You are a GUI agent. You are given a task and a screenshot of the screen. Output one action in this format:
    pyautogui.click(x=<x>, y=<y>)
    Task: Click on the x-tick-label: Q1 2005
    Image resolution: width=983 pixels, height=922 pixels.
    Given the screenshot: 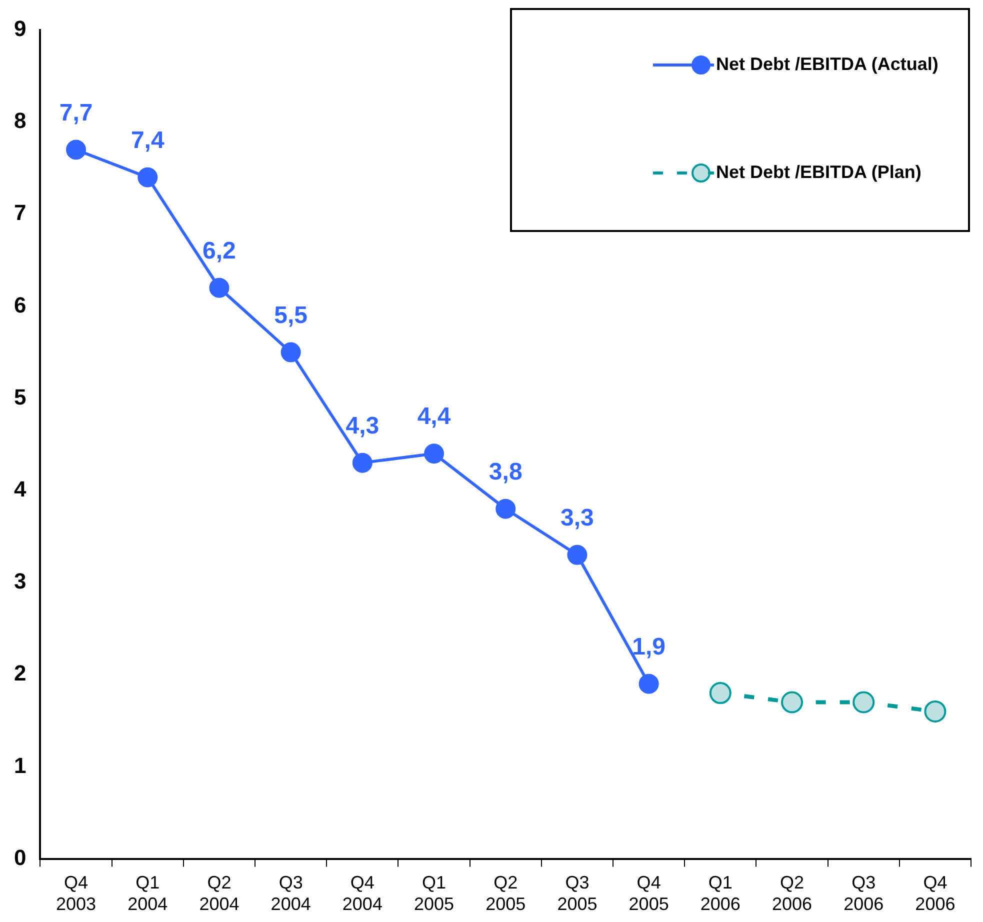 What is the action you would take?
    pyautogui.click(x=434, y=893)
    